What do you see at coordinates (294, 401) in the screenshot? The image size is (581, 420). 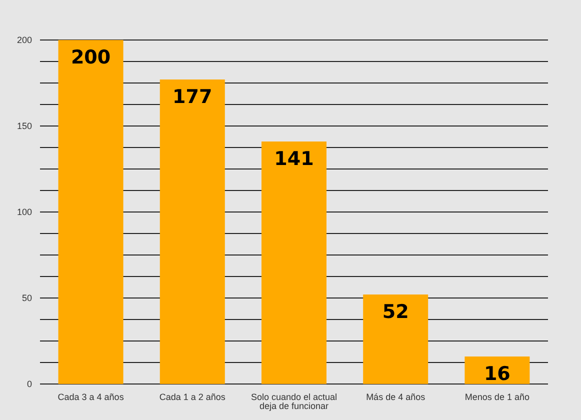 I see `x-tick-label: Solo cuando el actual deja de funcionar` at bounding box center [294, 401].